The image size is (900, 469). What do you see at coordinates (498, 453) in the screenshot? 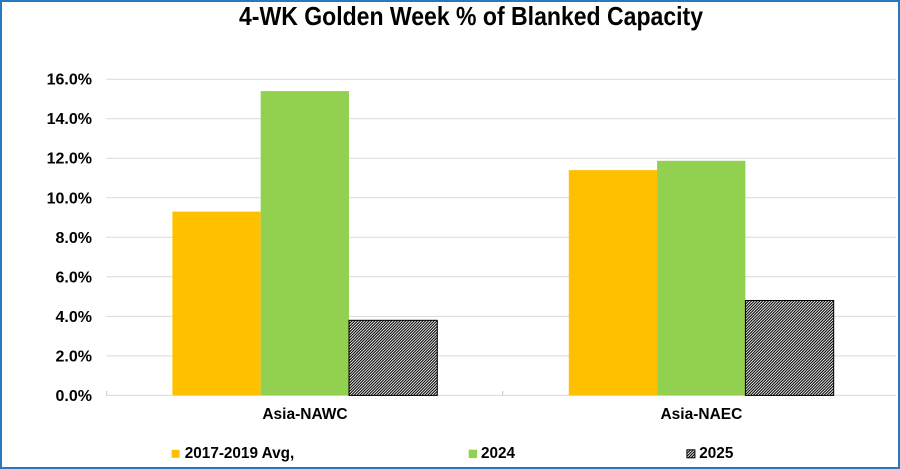
I see `svg-text: 2024` at bounding box center [498, 453].